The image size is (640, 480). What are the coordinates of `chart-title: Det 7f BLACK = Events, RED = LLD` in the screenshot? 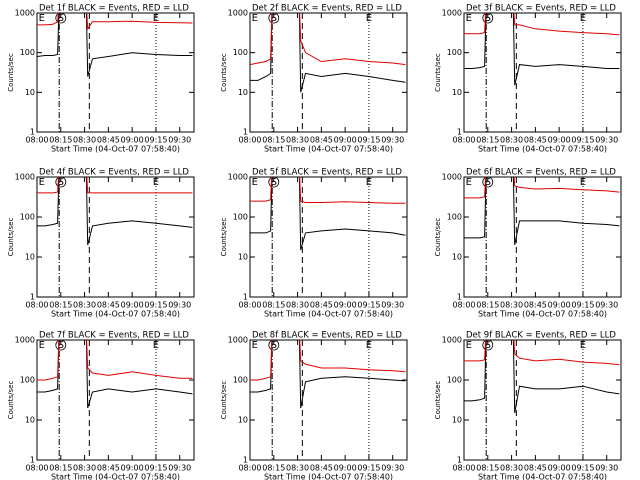 It's located at (114, 336).